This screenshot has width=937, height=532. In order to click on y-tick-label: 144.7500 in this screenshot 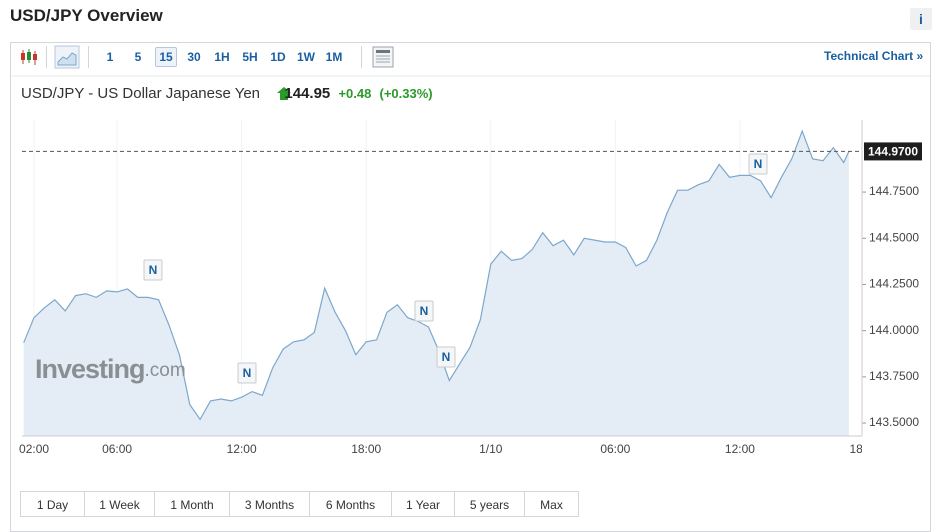, I will do `click(894, 191)`.